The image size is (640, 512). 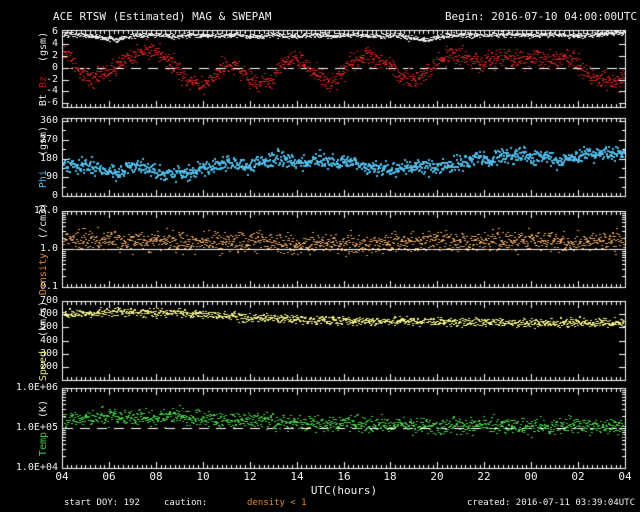 What do you see at coordinates (54, 31) in the screenshot?
I see `y-tick-label: 6` at bounding box center [54, 31].